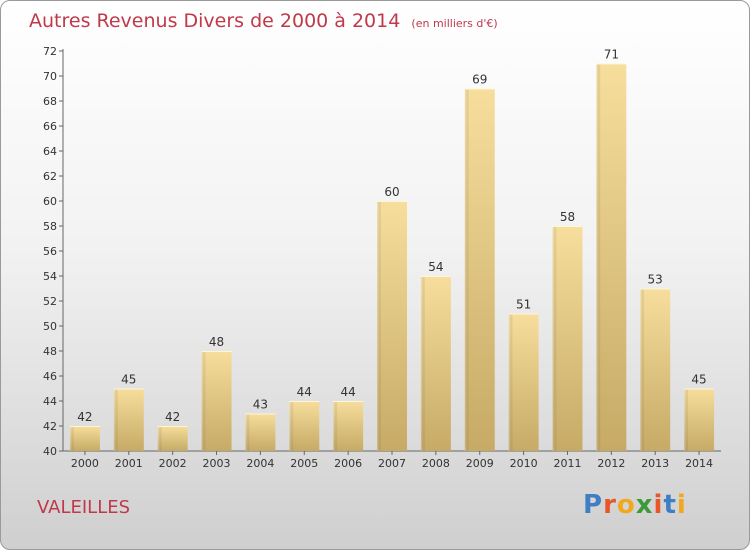 This screenshot has height=550, width=750. What do you see at coordinates (593, 505) in the screenshot?
I see `logo-letter: P` at bounding box center [593, 505].